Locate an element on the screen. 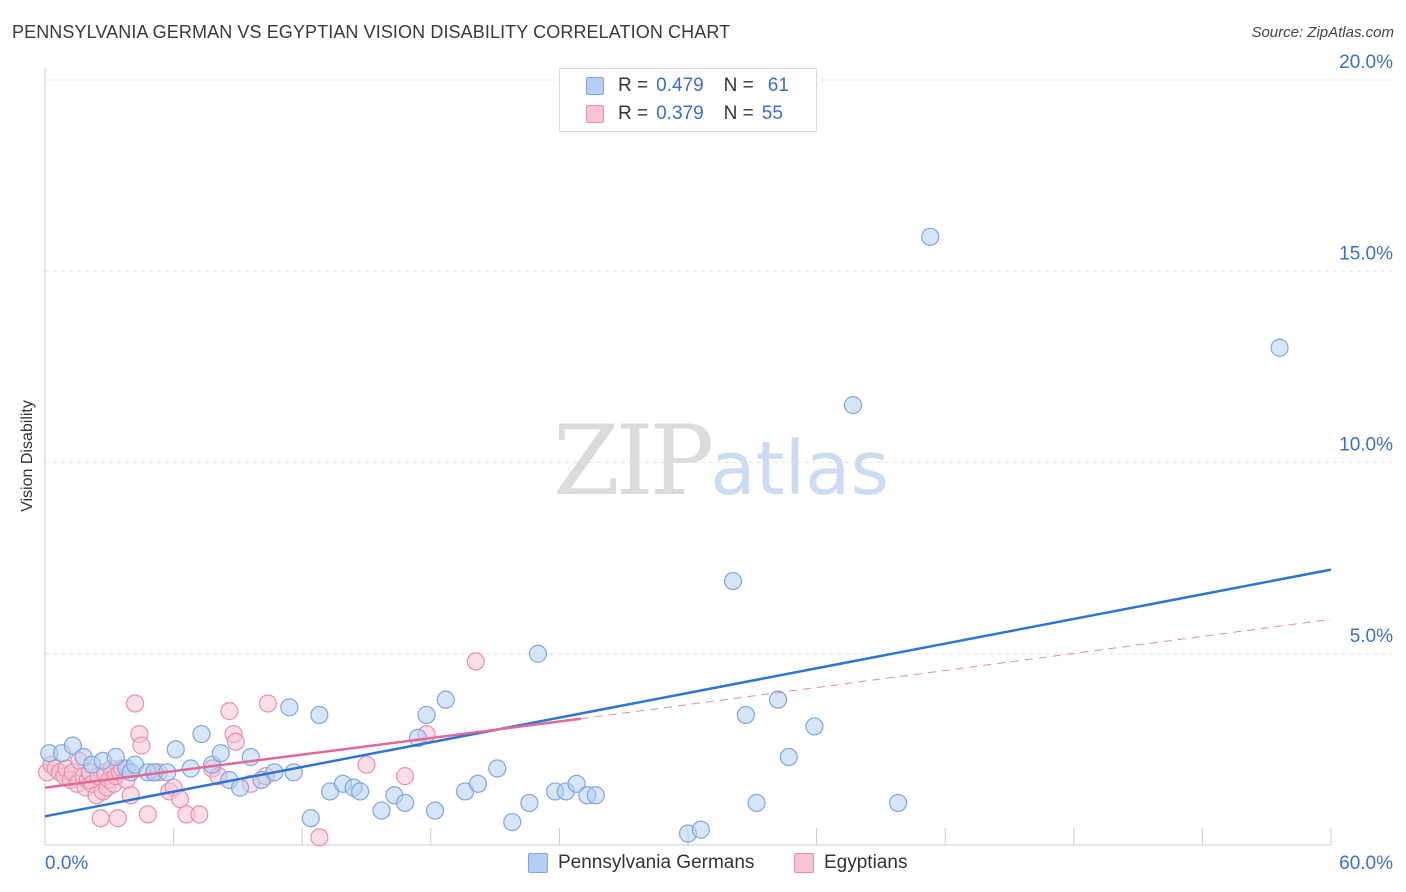  watermark: ZIPatlas is located at coordinates (721, 461).